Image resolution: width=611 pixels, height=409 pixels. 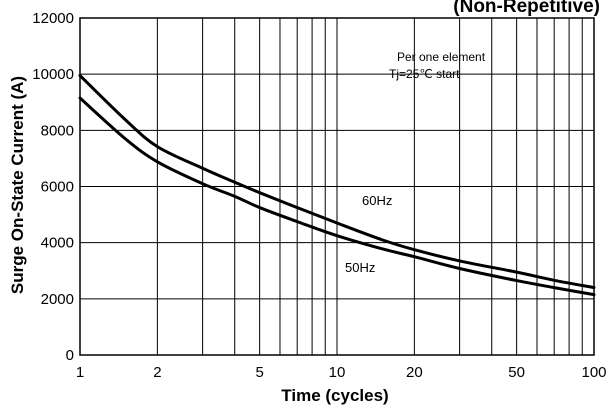 What do you see at coordinates (57, 130) in the screenshot?
I see `y-tick-label: 8000` at bounding box center [57, 130].